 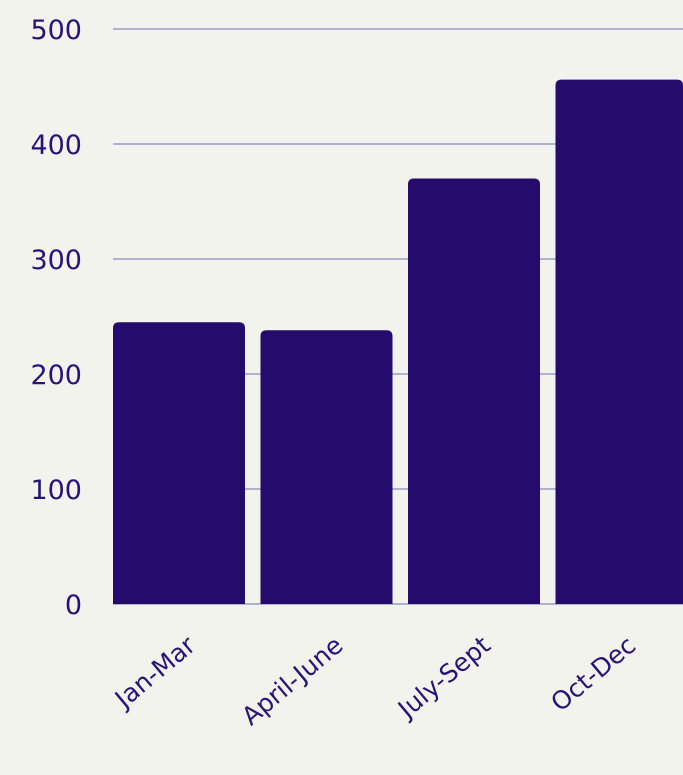 I want to click on y-tick-label: 400, so click(x=56, y=145).